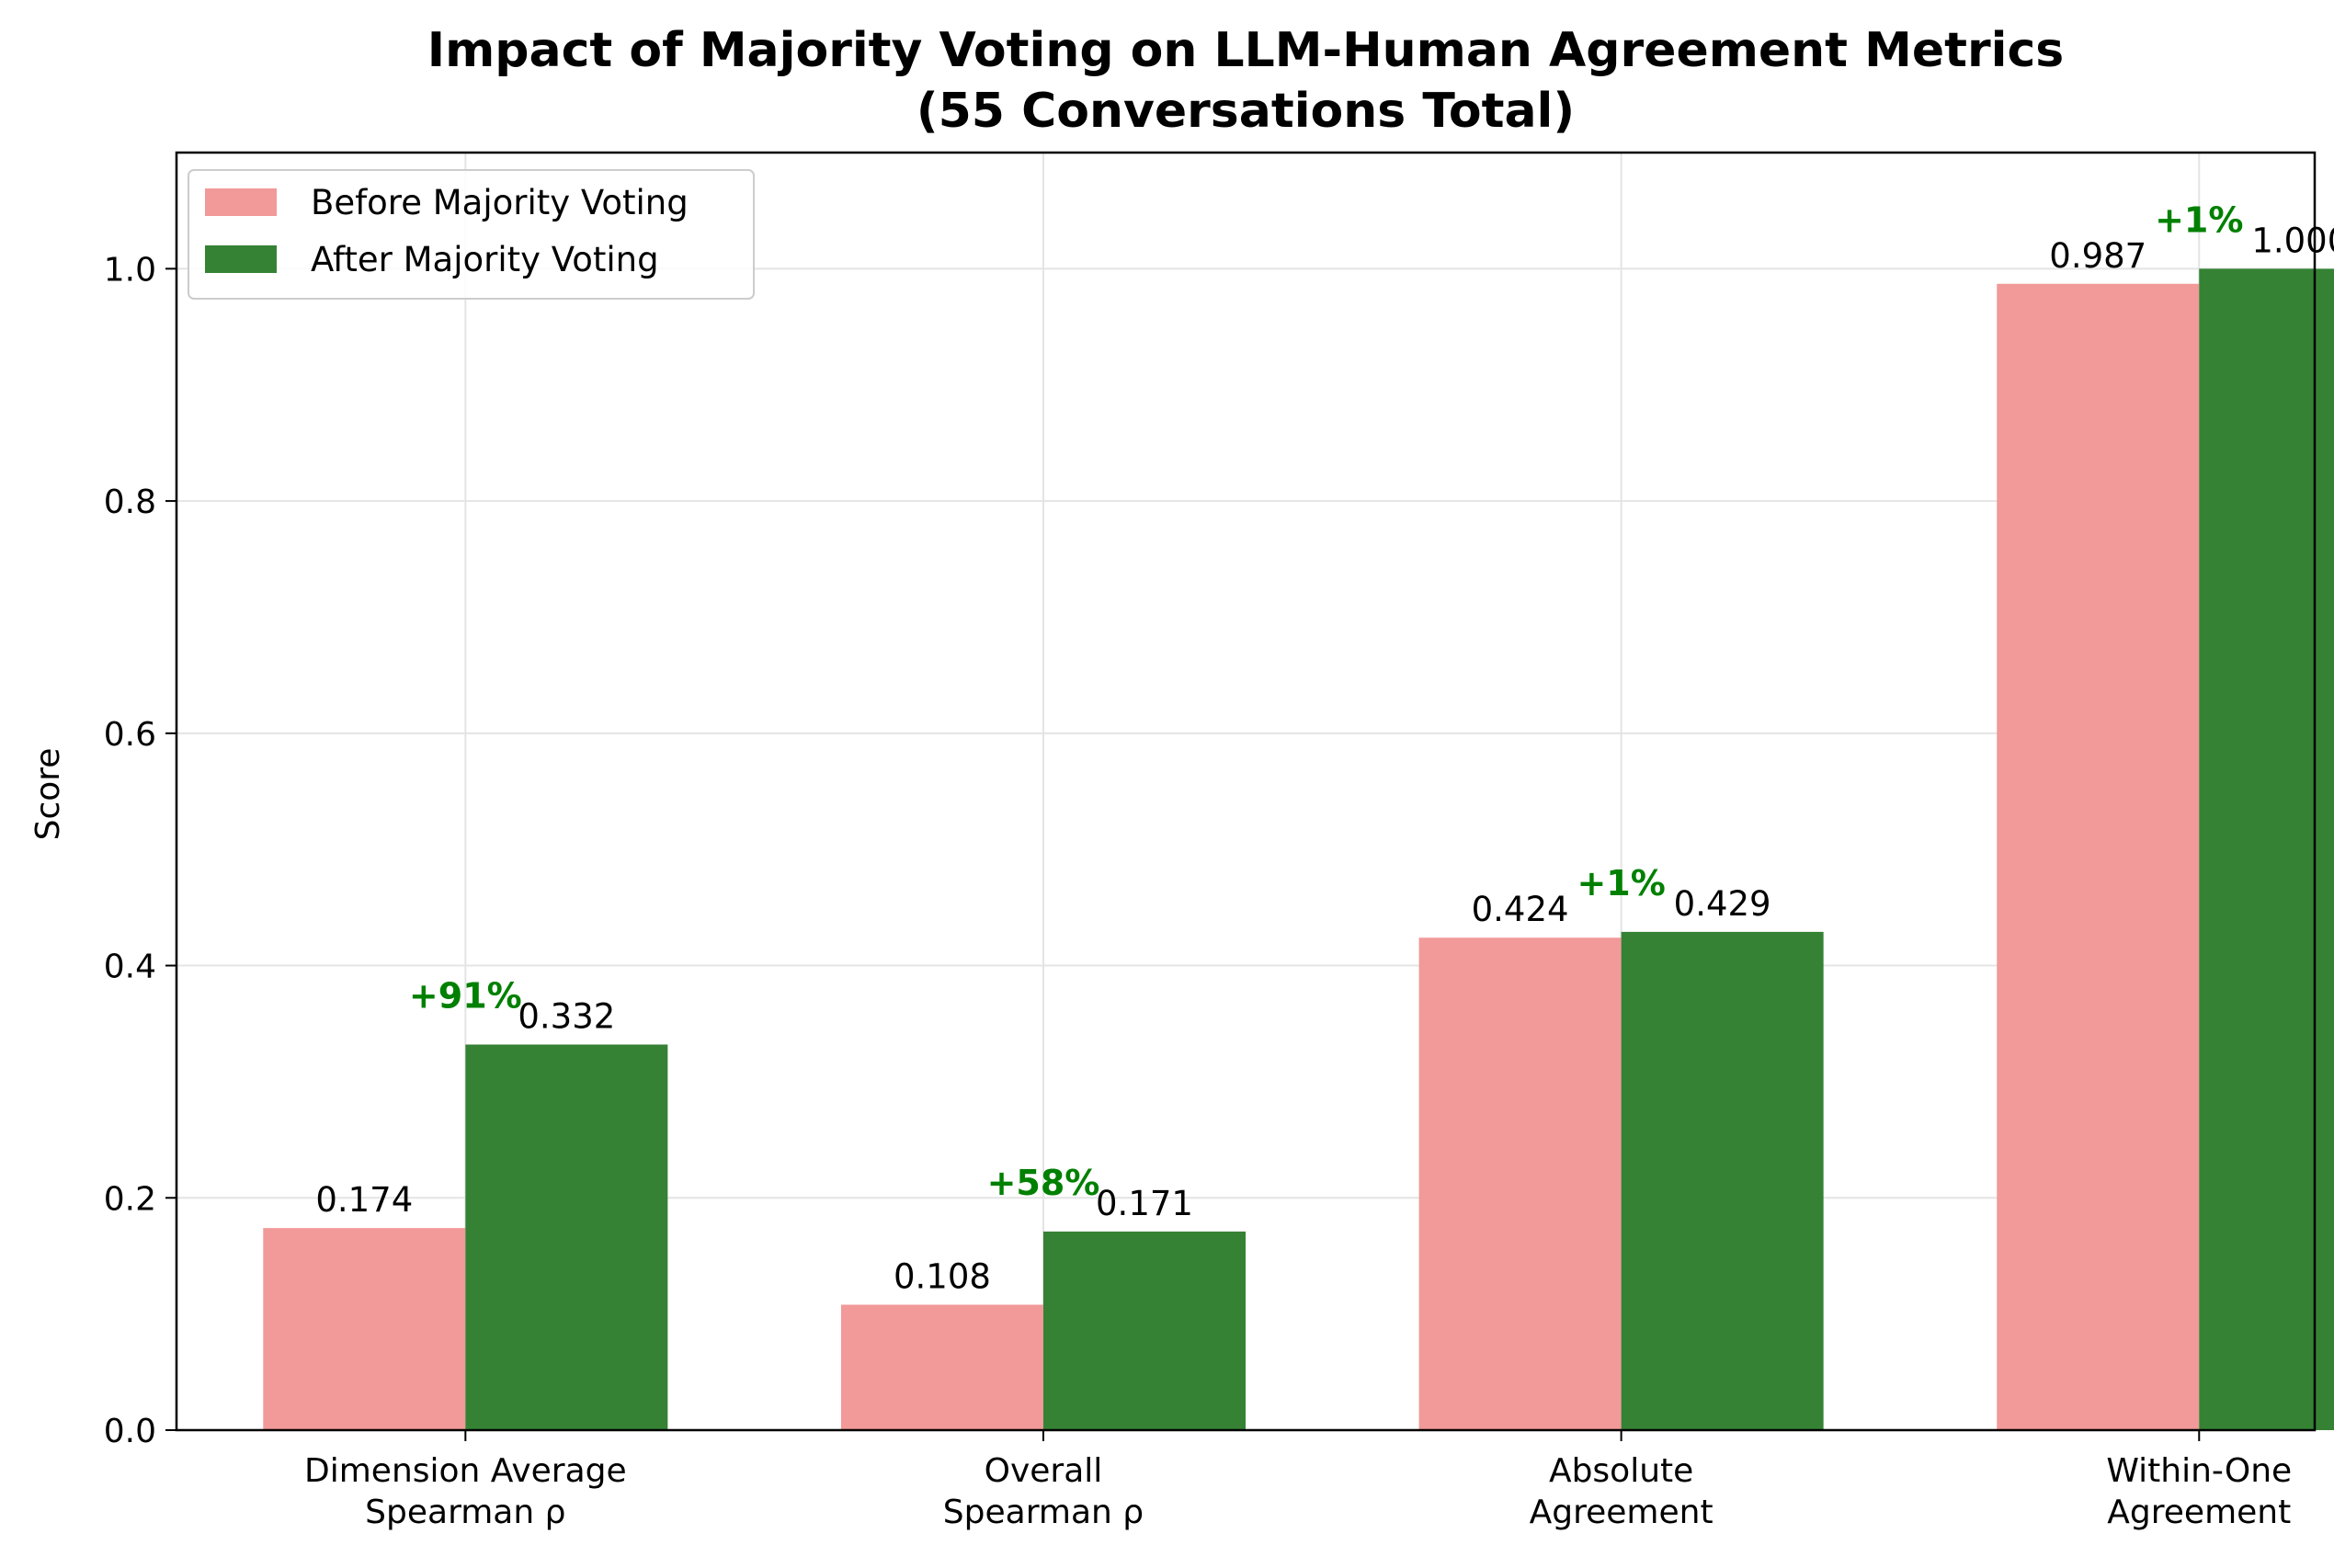  What do you see at coordinates (130, 1199) in the screenshot?
I see `y-tick-label: 0.2` at bounding box center [130, 1199].